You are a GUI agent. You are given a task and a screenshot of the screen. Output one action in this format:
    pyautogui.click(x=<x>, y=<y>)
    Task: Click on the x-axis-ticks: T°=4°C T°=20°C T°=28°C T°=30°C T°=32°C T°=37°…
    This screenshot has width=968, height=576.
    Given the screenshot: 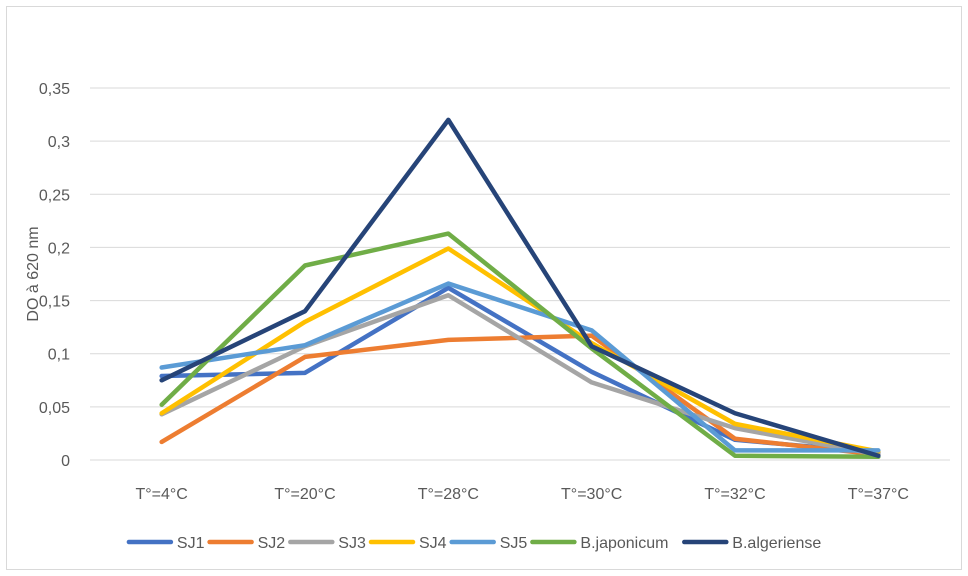 What is the action you would take?
    pyautogui.click(x=521, y=494)
    